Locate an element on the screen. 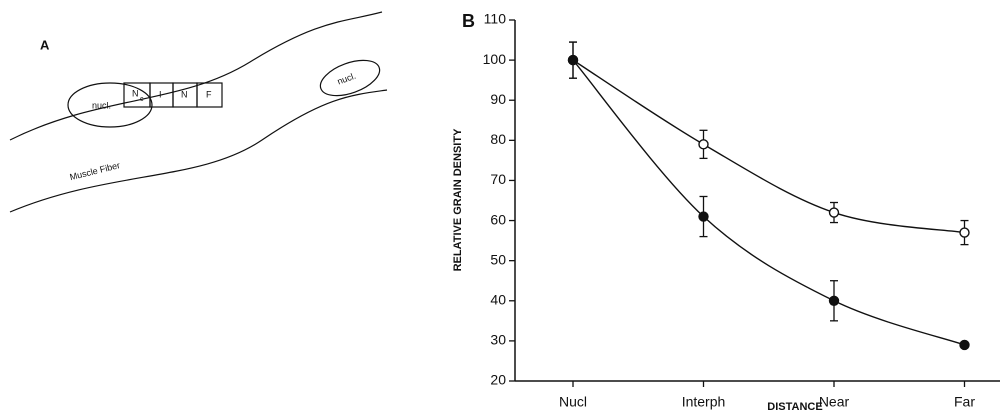 The width and height of the screenshot is (1005, 416). box-label: I is located at coordinates (160, 94).